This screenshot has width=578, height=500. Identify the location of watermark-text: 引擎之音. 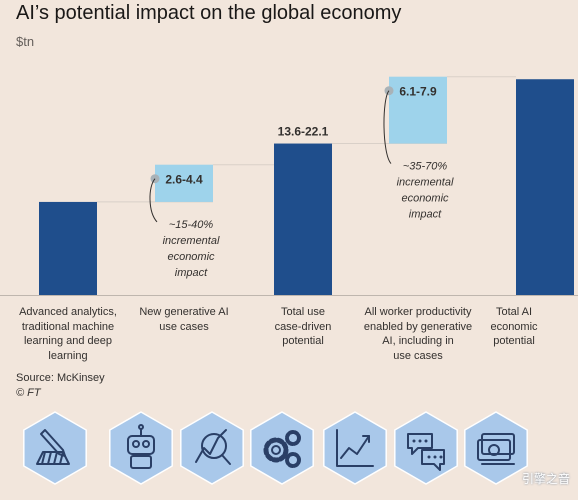
(545, 479).